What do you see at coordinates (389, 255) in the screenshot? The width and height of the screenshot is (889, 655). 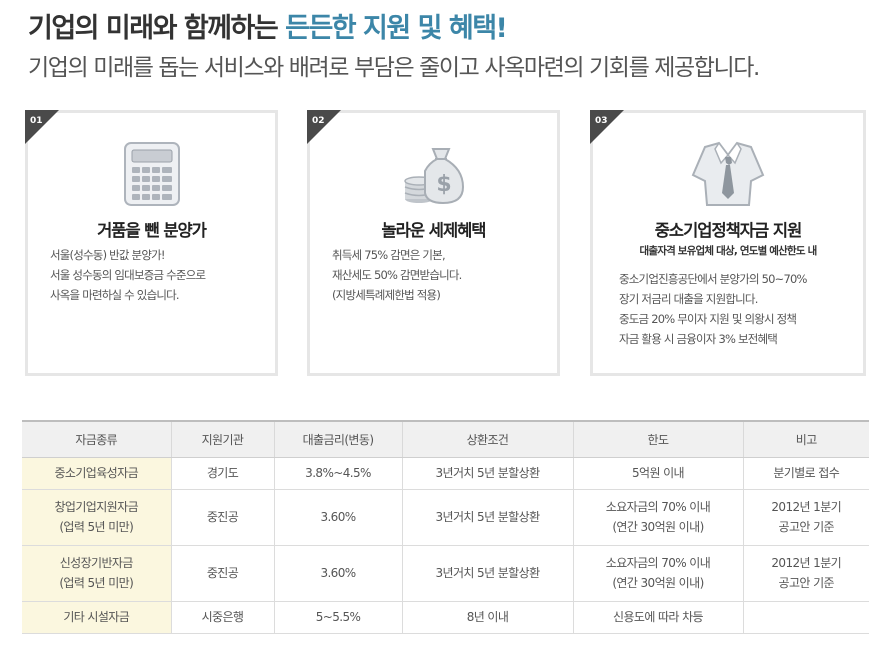 I see `card-desc-line: 취득세 75% 감면은 기본,` at bounding box center [389, 255].